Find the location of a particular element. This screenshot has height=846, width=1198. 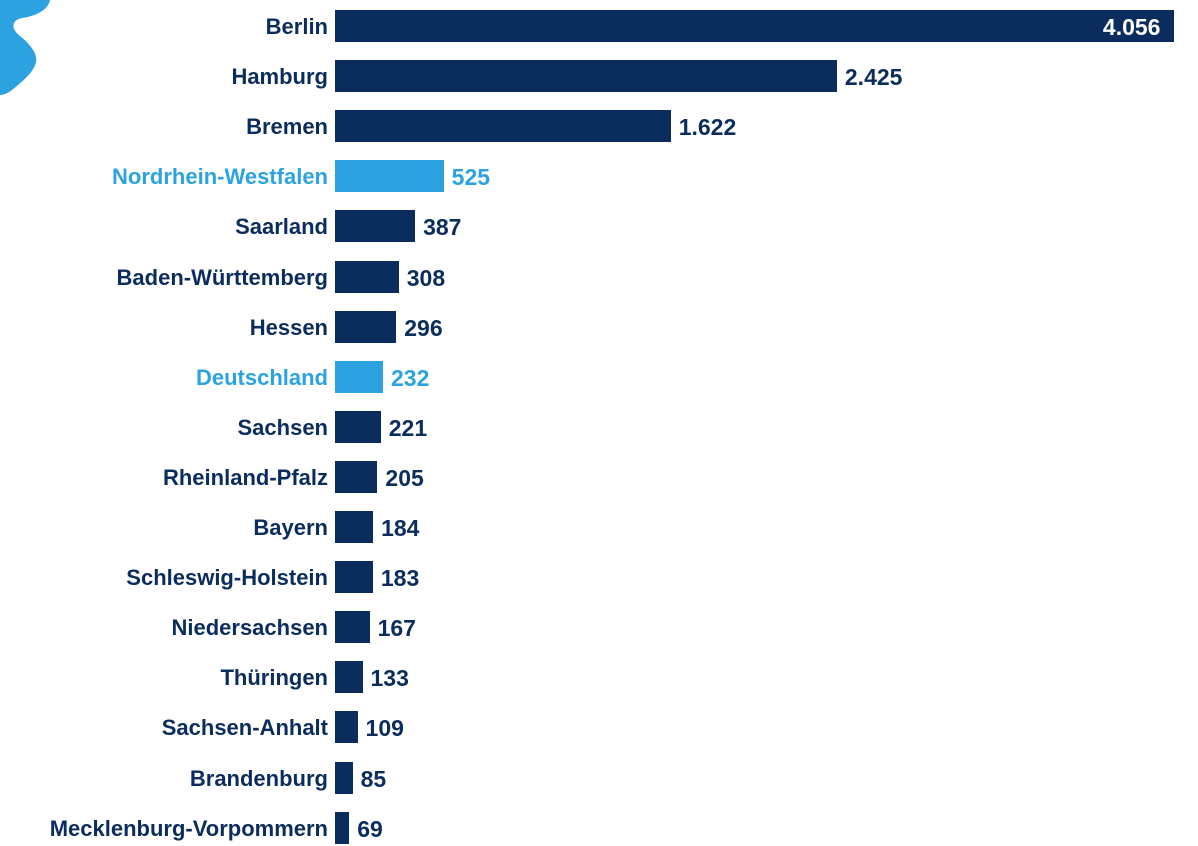

category-label-nordrhein-westfalen: Nordrhein-Westfalen is located at coordinates (220, 177).